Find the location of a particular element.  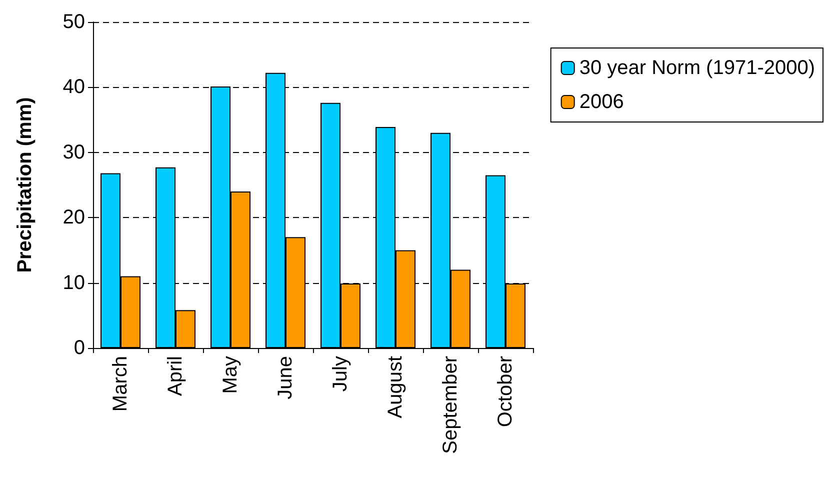

x-tick-label: June is located at coordinates (285, 378).